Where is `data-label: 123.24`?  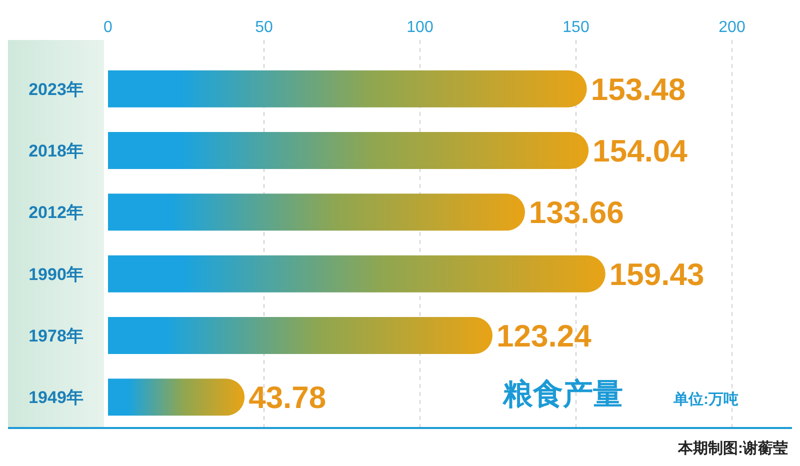
data-label: 123.24 is located at coordinates (544, 336).